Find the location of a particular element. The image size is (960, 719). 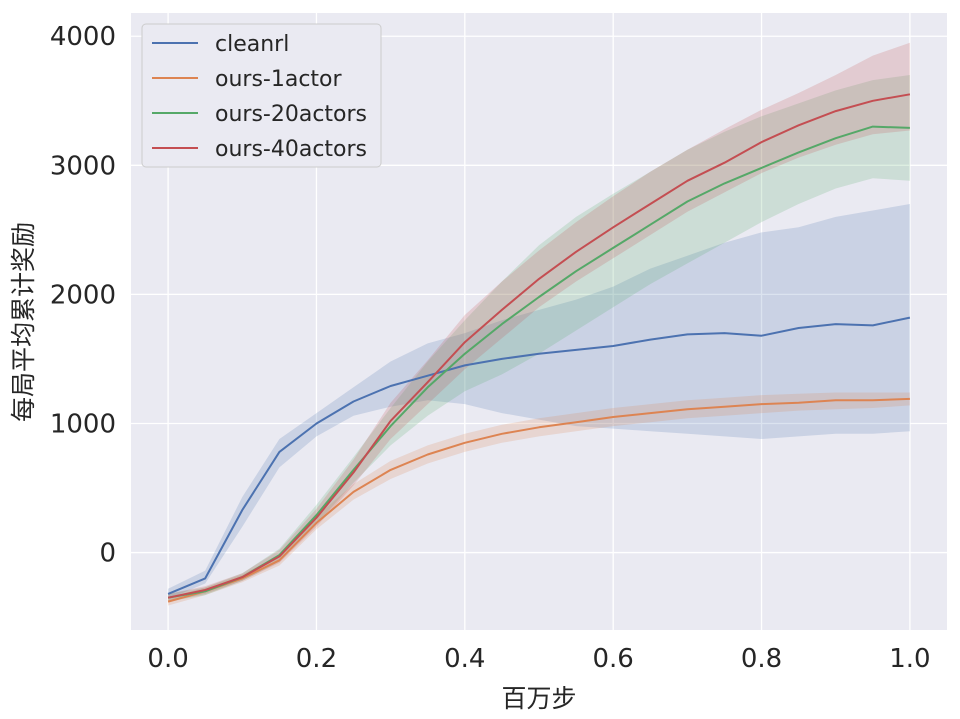

x-tick-label: 0.2 is located at coordinates (316, 659).